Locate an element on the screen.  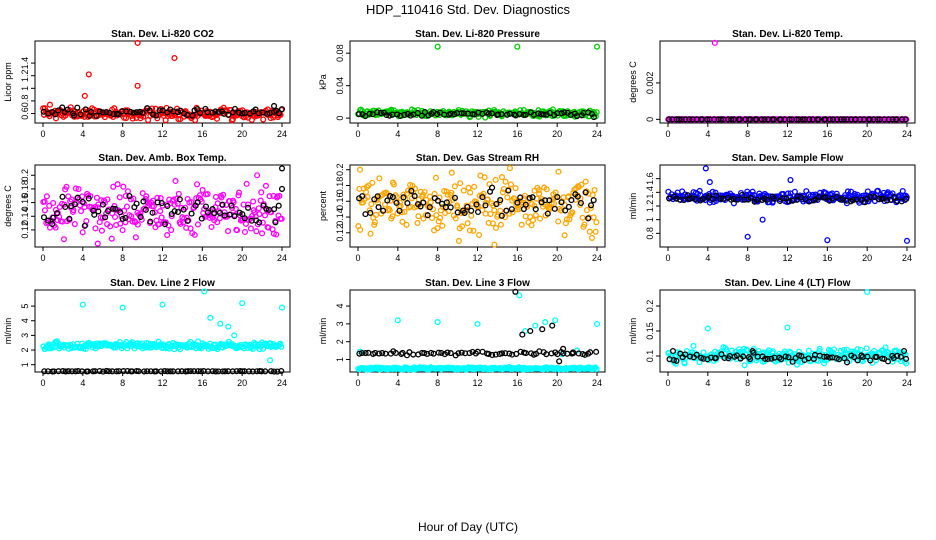
y-tick-label: 0.15 is located at coordinates (650, 331).